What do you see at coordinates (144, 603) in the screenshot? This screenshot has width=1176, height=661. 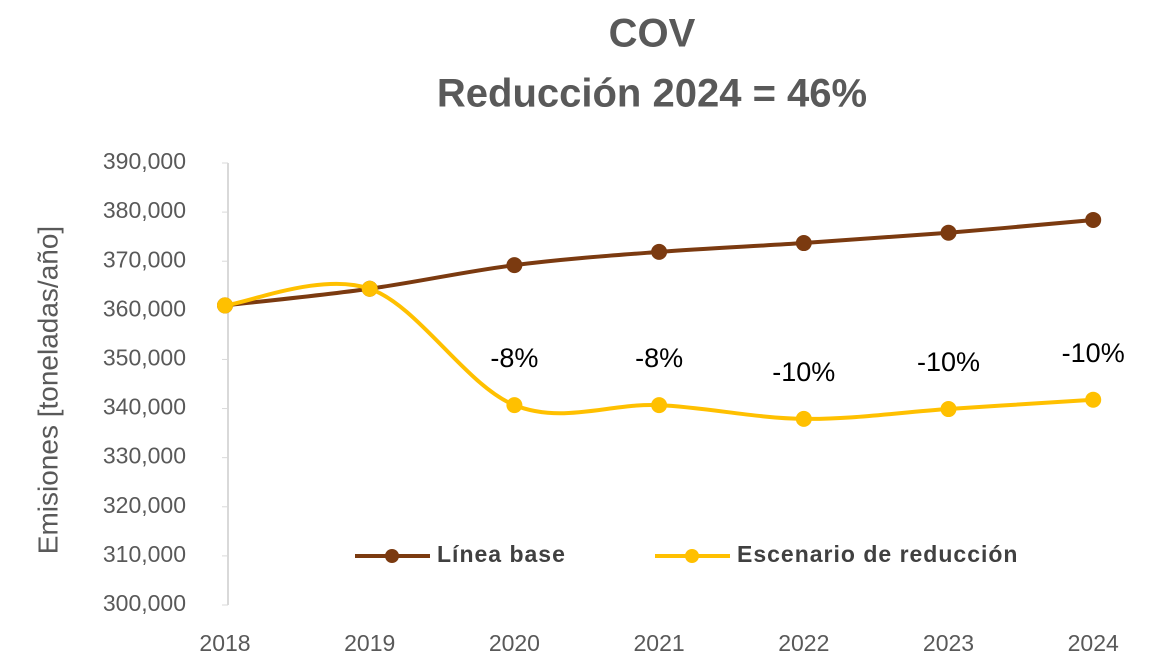 I see `y-tick-label: 300,000` at bounding box center [144, 603].